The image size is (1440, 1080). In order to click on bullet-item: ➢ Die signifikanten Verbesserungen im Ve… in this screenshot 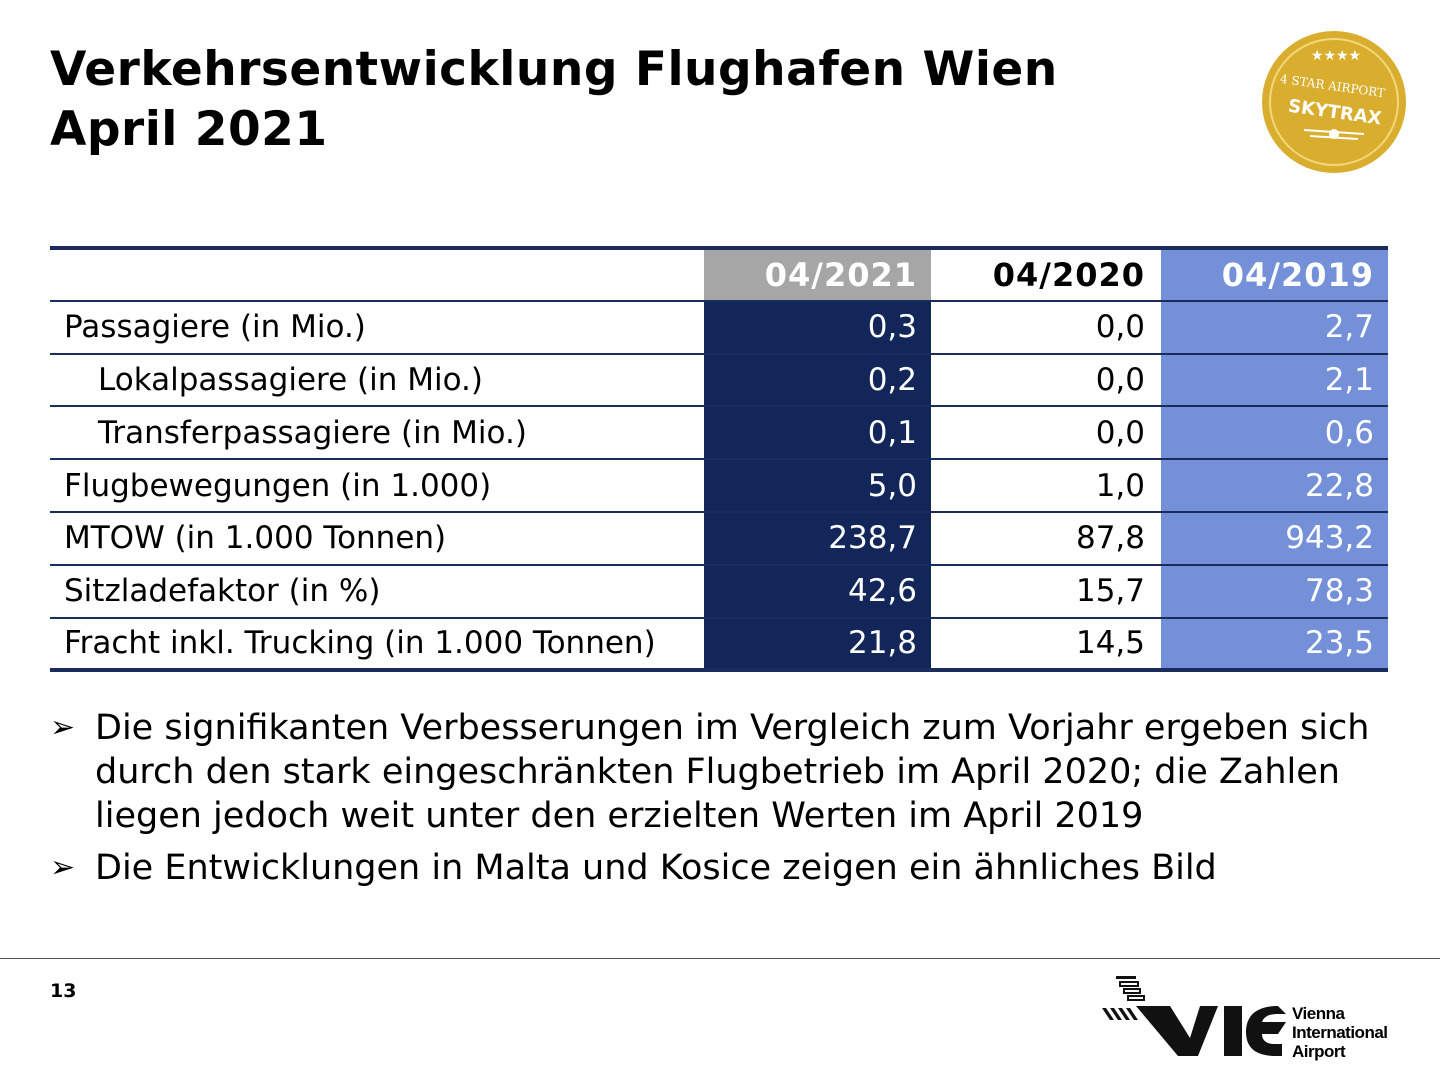, I will do `click(715, 772)`.